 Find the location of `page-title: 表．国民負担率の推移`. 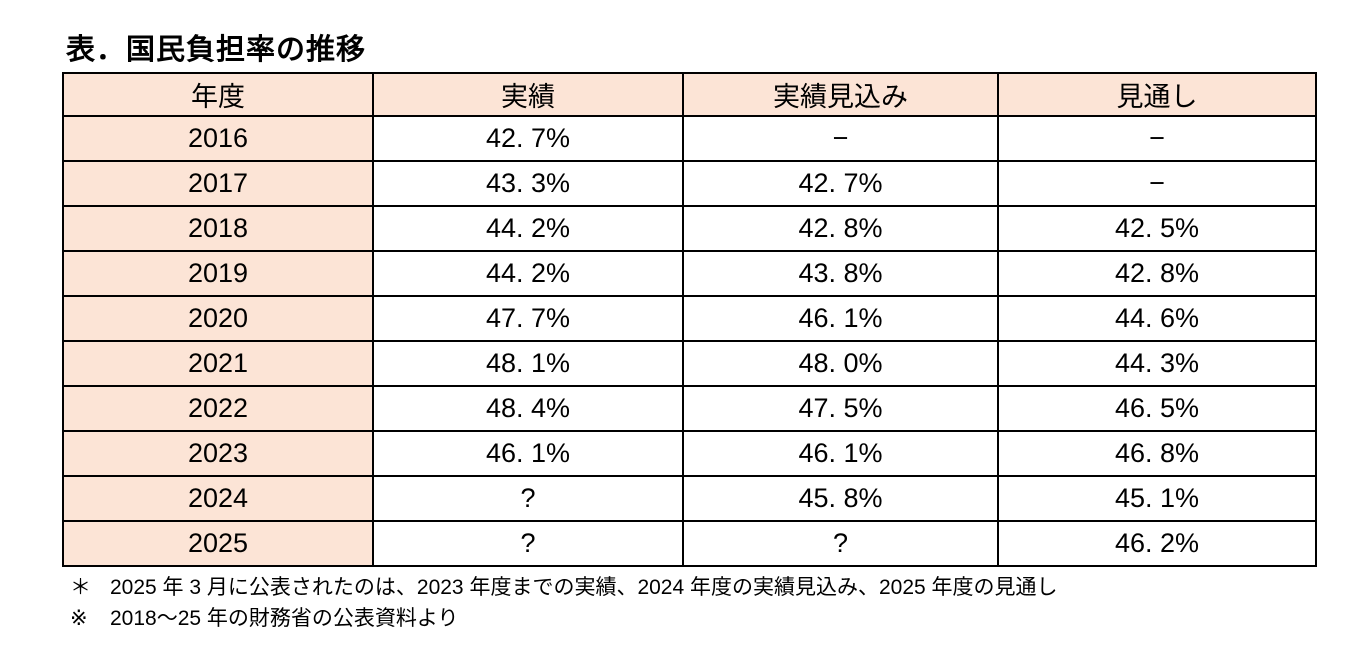

page-title: 表．国民負担率の推移 is located at coordinates (216, 50).